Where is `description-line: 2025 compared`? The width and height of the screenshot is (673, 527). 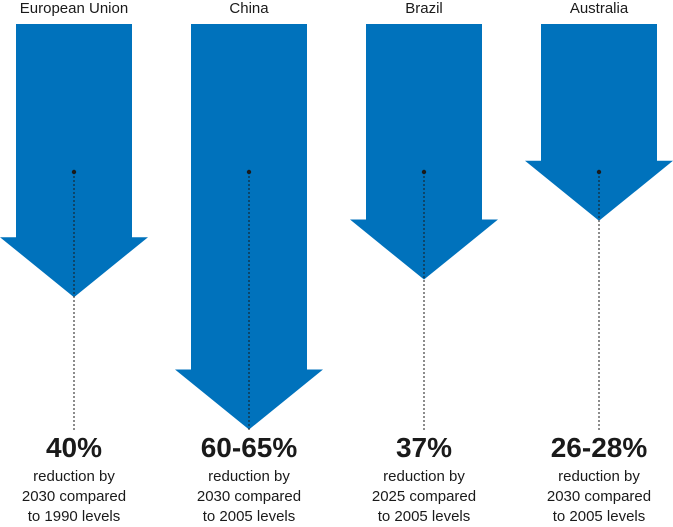
description-line: 2025 compared is located at coordinates (424, 496).